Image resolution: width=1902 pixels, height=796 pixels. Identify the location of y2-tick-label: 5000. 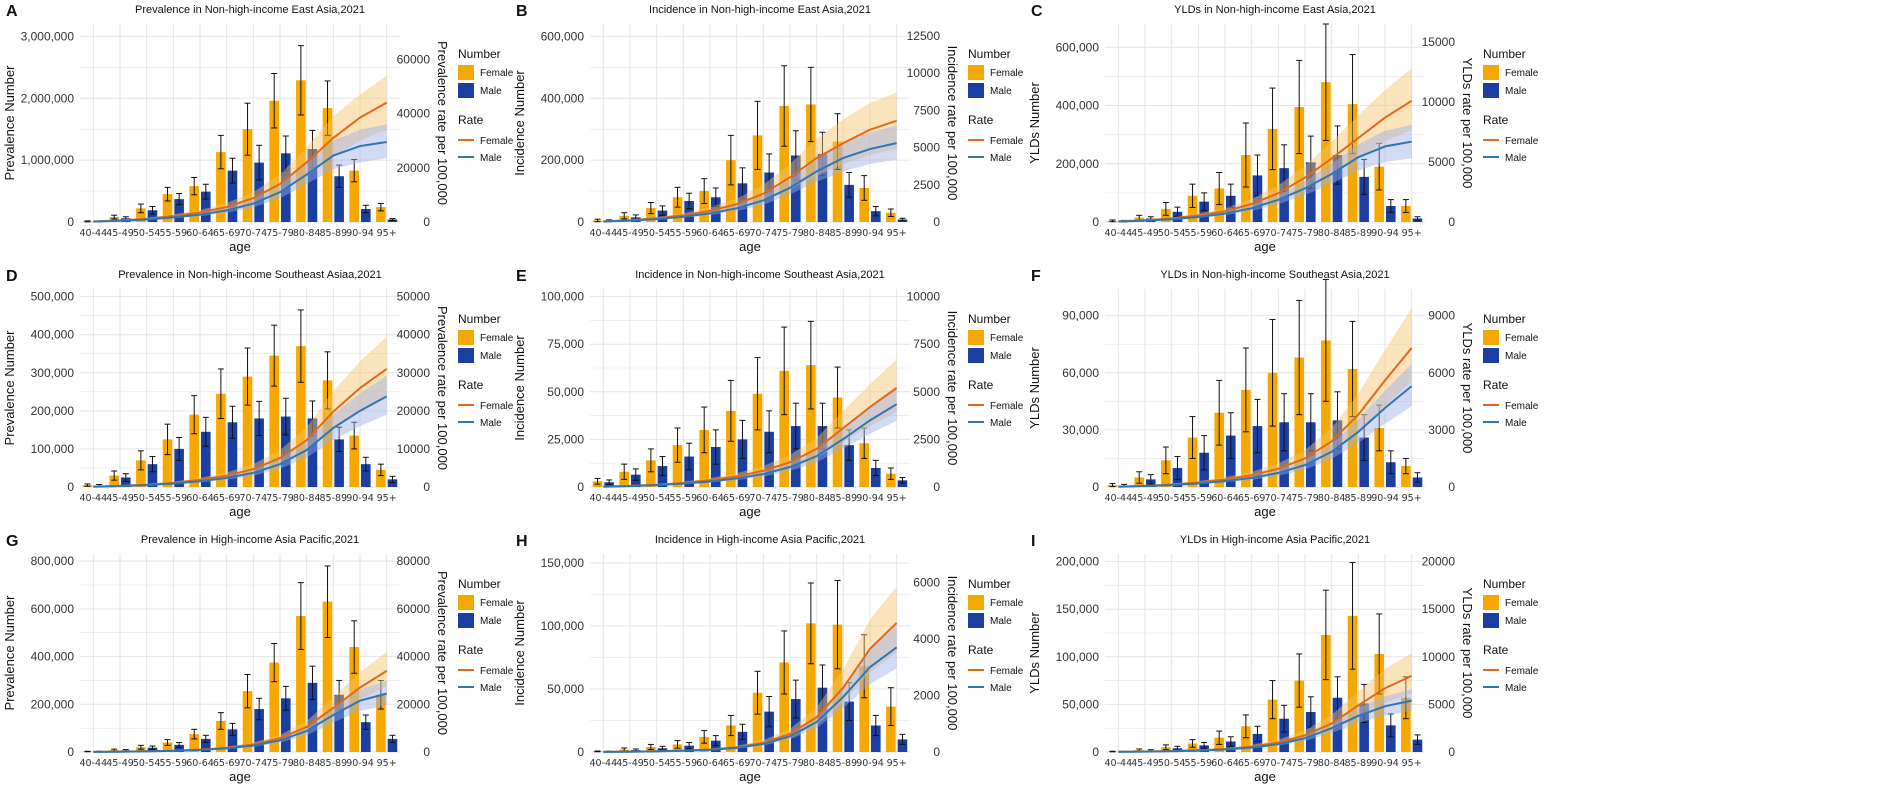
(1441, 162).